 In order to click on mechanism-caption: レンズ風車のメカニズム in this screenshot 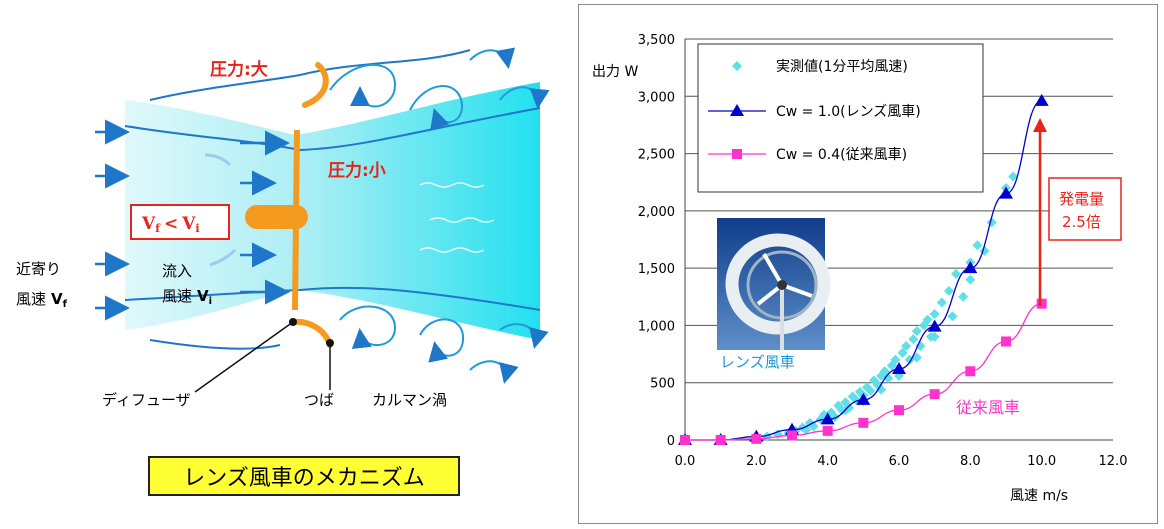, I will do `click(304, 476)`.